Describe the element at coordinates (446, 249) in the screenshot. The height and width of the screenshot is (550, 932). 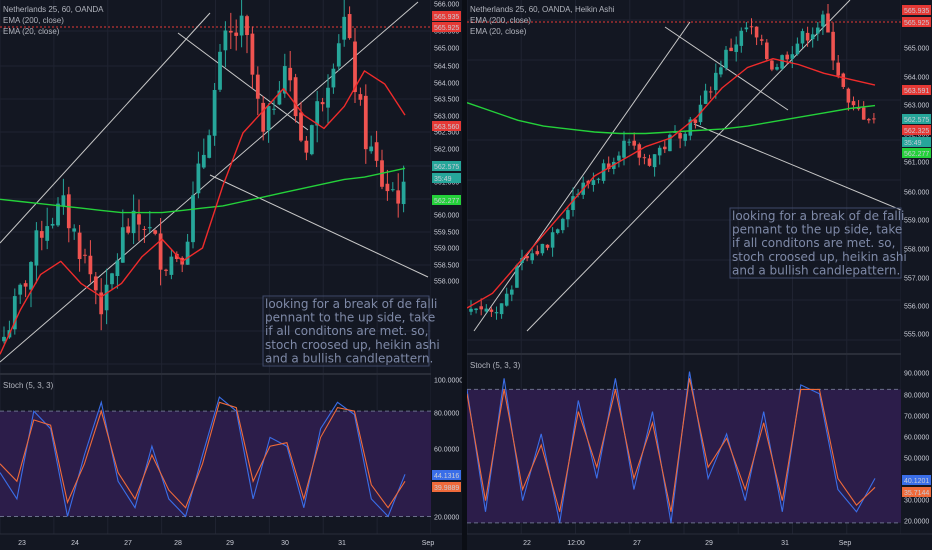
I see `price-axis-tick: 559.000` at that location.